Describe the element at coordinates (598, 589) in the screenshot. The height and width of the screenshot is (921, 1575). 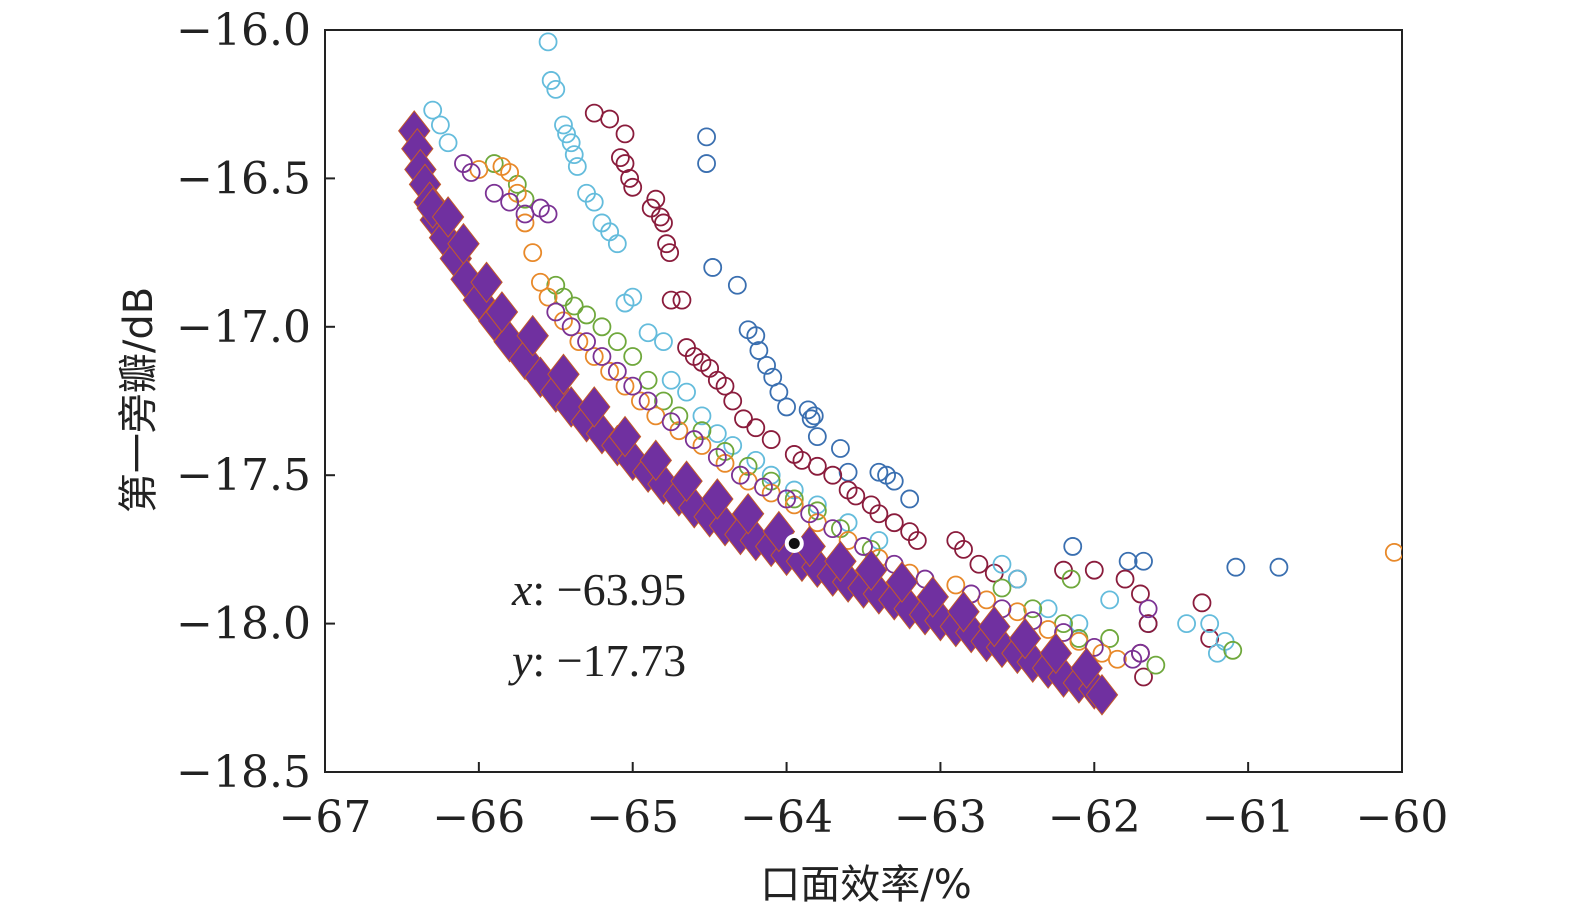
I see `tooltip-x-line: x: −63.95` at that location.